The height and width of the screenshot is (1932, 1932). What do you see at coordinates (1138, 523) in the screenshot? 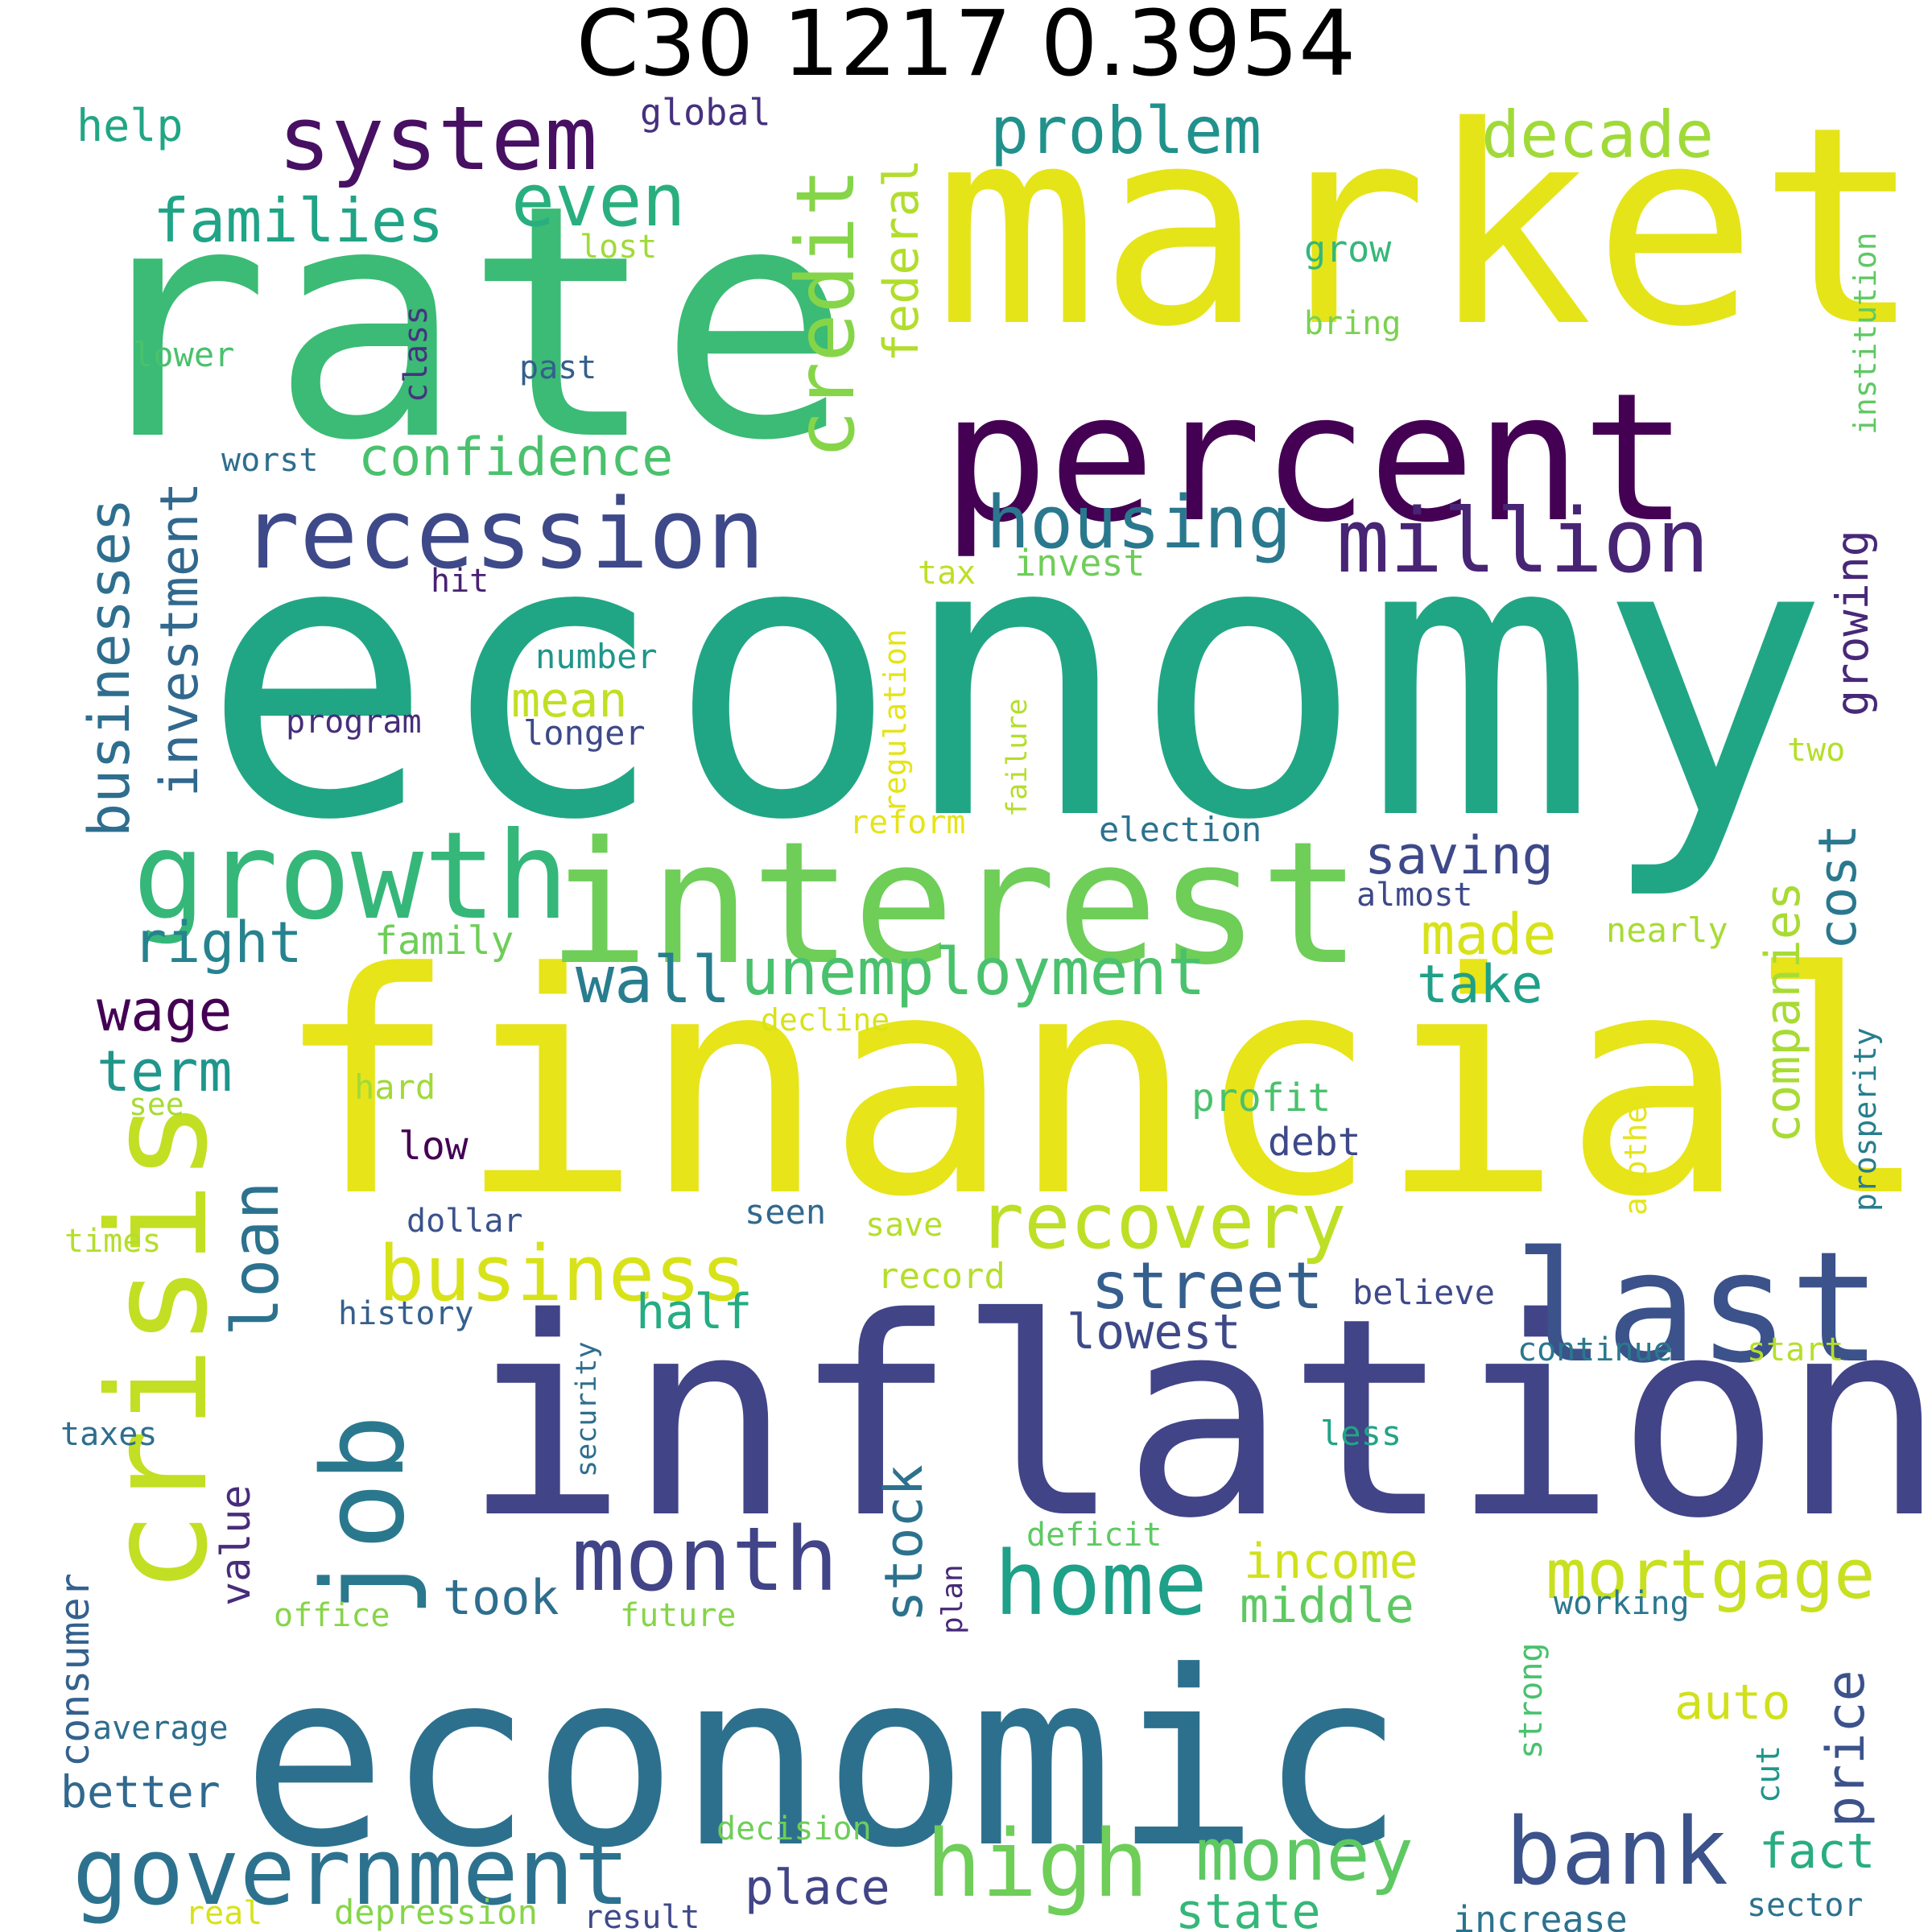
I see `word-housing: housing` at bounding box center [1138, 523].